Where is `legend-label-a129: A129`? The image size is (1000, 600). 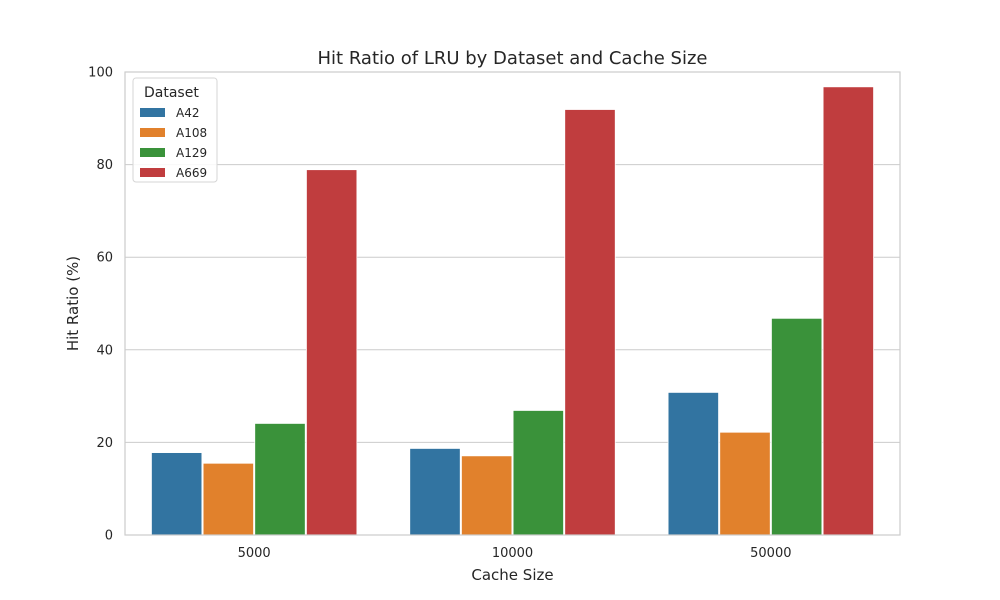 legend-label-a129: A129 is located at coordinates (191, 153).